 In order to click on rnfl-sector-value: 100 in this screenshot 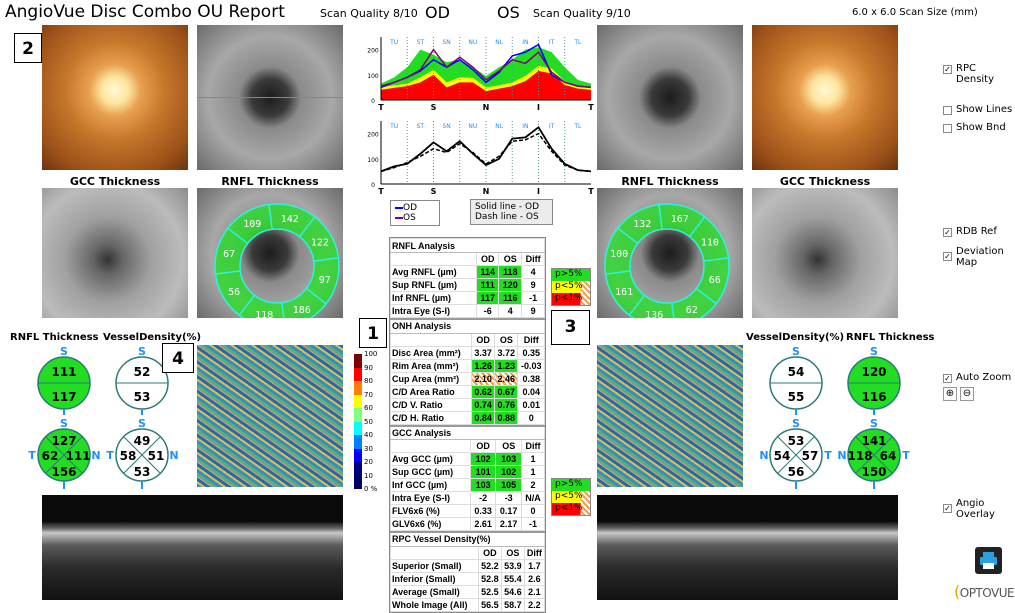, I will do `click(619, 254)`.